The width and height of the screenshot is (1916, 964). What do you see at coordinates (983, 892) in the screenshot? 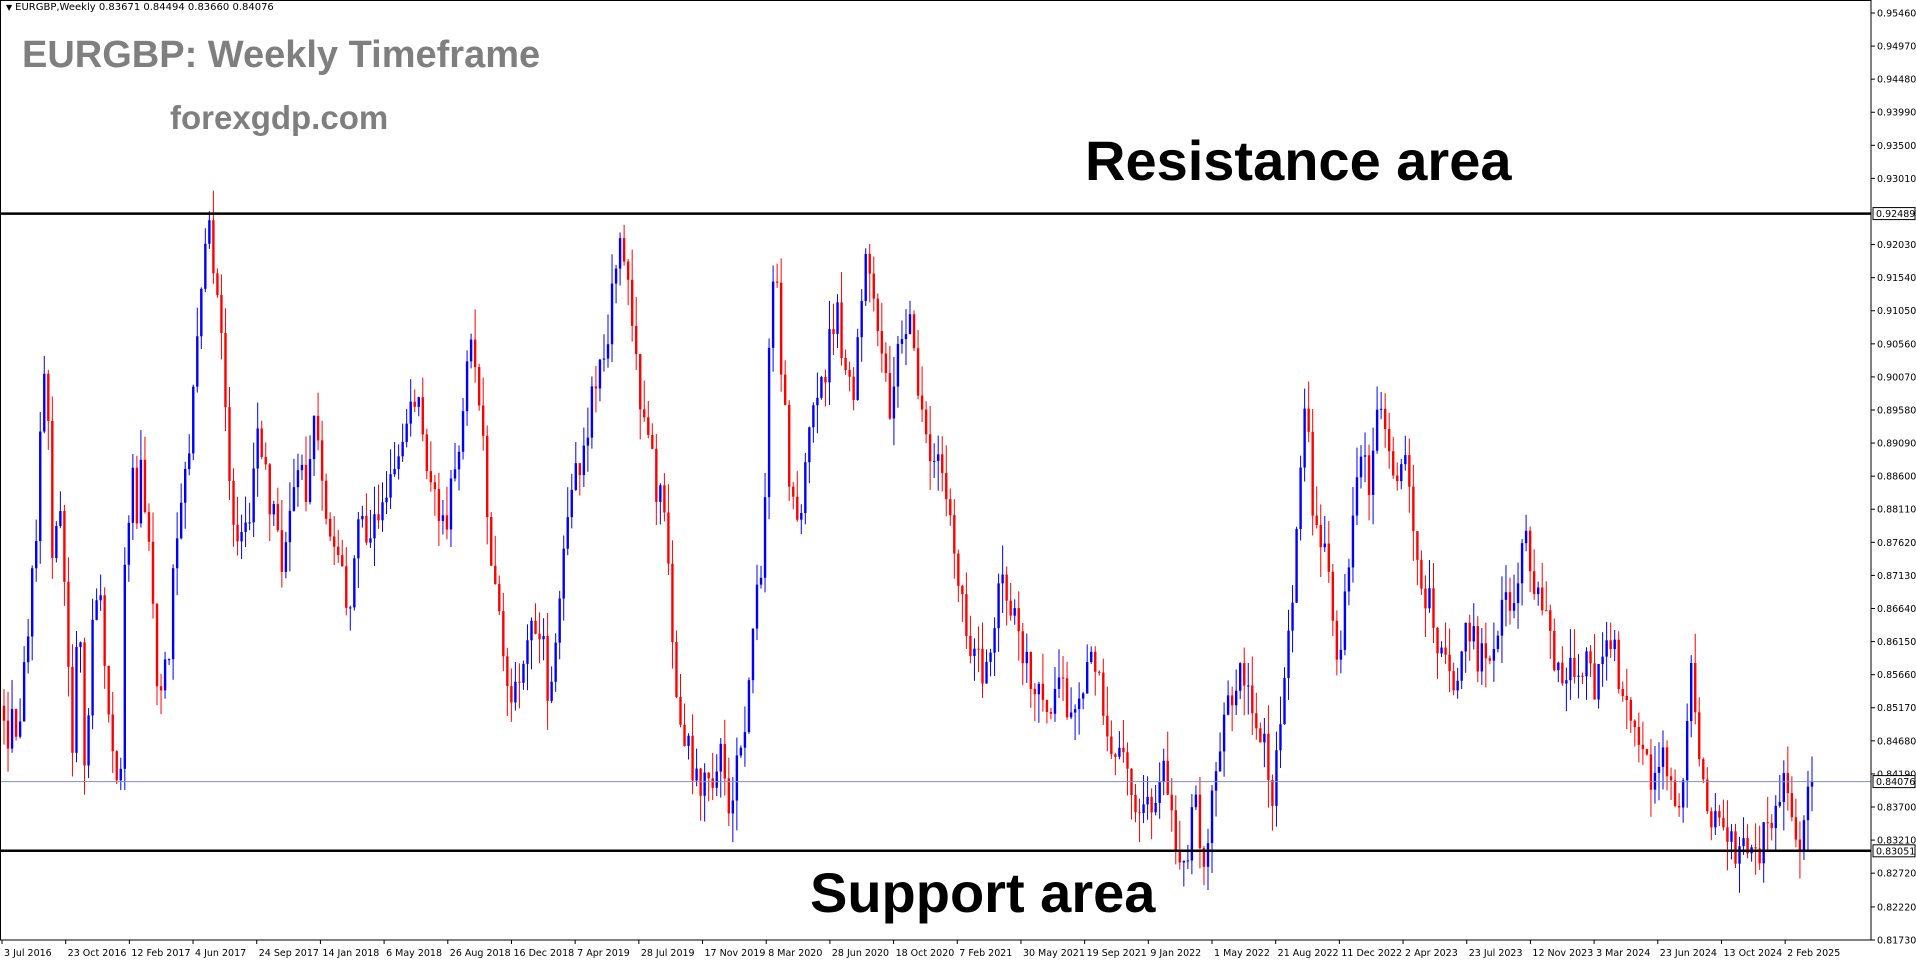
I see `support-area-label: Support area` at bounding box center [983, 892].